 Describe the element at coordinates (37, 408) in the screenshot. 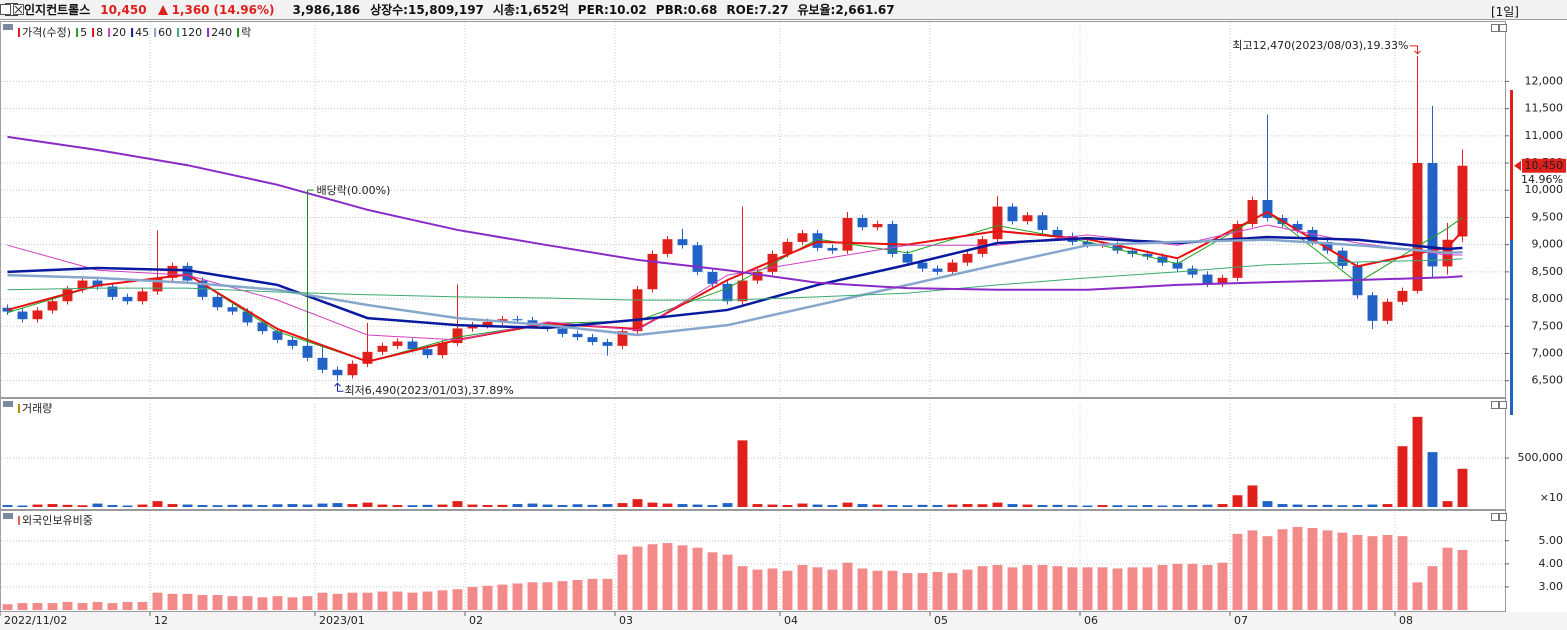

I see `panel-title: 거래량` at that location.